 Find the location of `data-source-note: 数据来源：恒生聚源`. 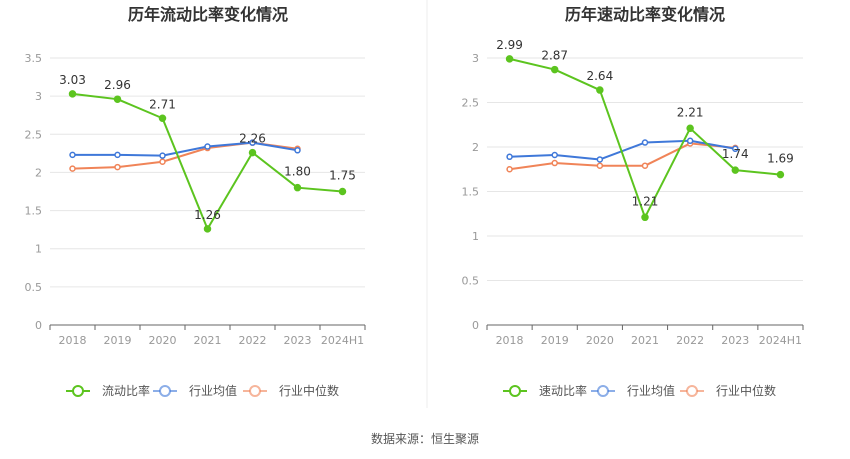

data-source-note: 数据来源：恒生聚源 is located at coordinates (425, 438).